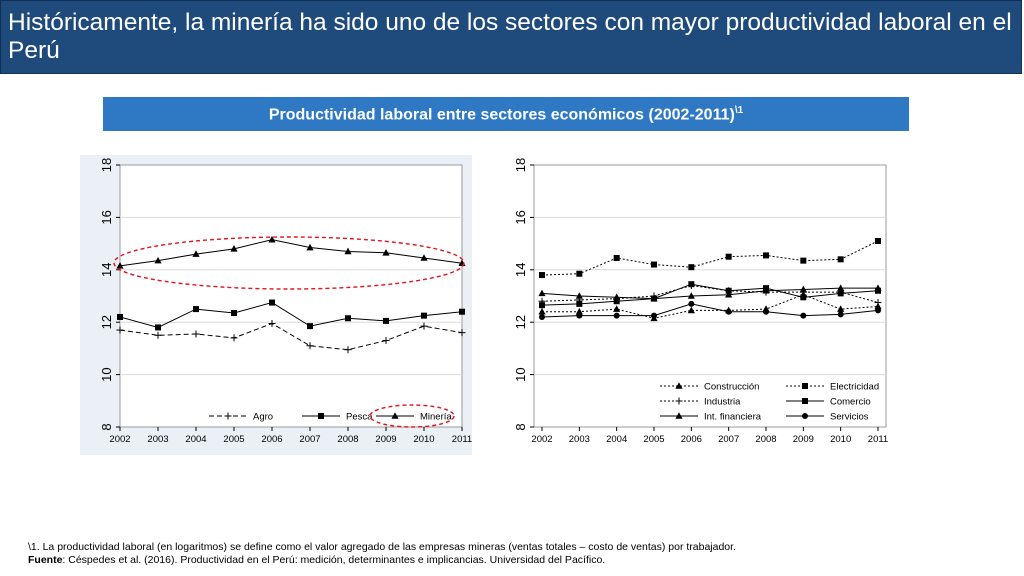 The height and width of the screenshot is (576, 1024). What do you see at coordinates (710, 310) in the screenshot?
I see `series-line-servicios` at bounding box center [710, 310].